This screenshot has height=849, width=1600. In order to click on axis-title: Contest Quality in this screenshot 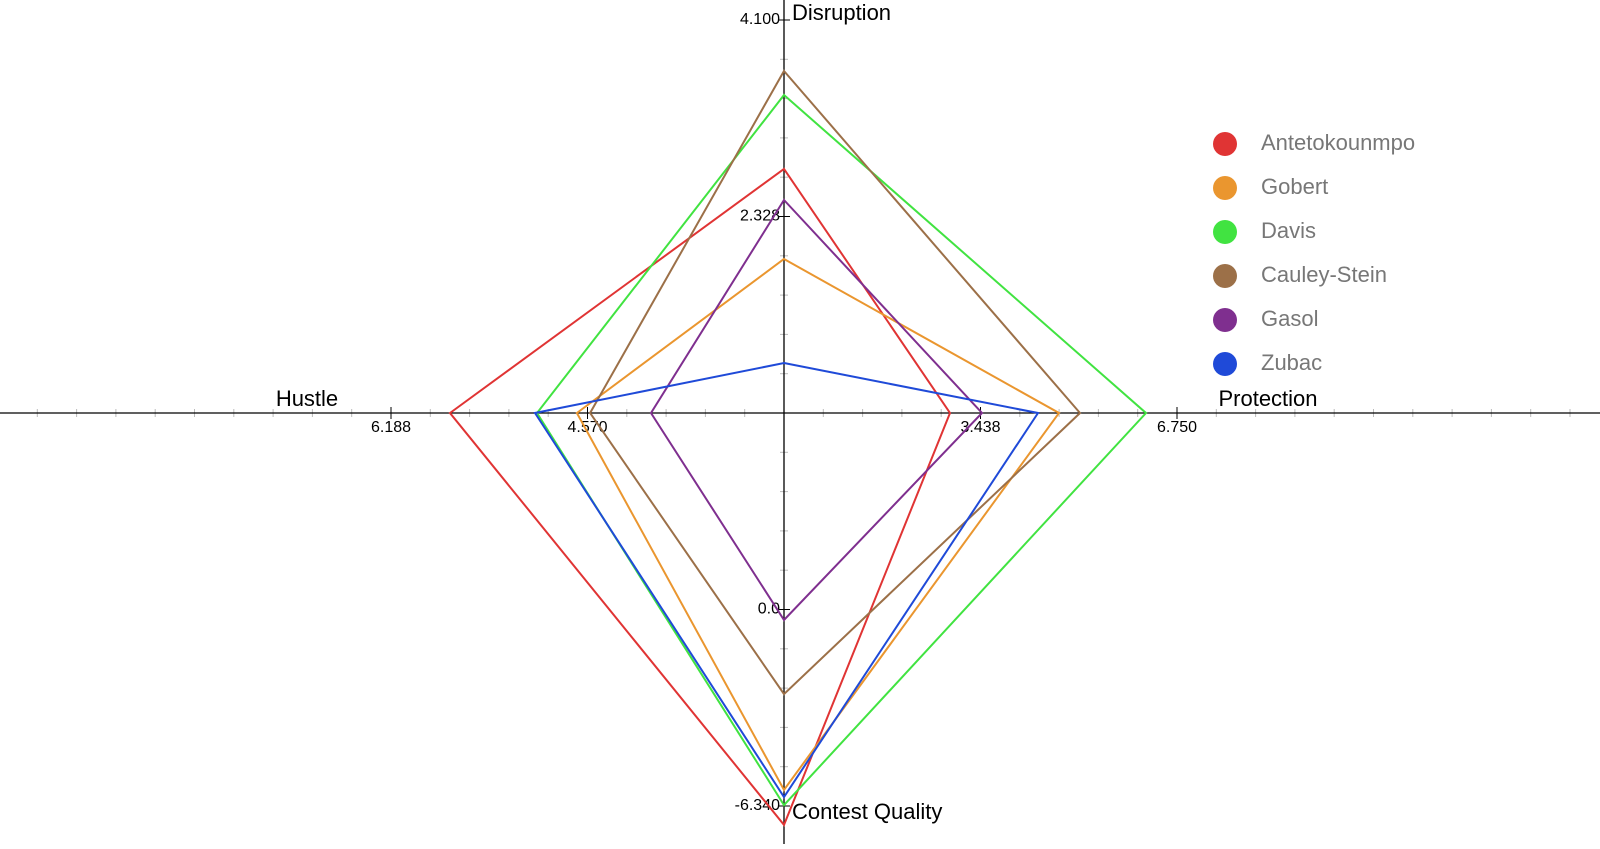, I will do `click(867, 811)`.